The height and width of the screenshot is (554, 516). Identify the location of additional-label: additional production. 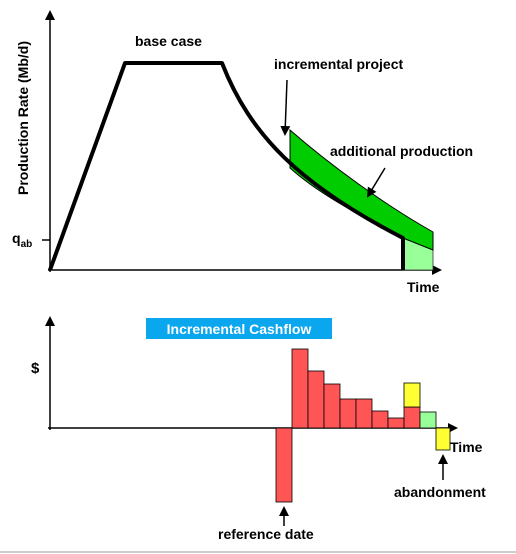
(401, 151).